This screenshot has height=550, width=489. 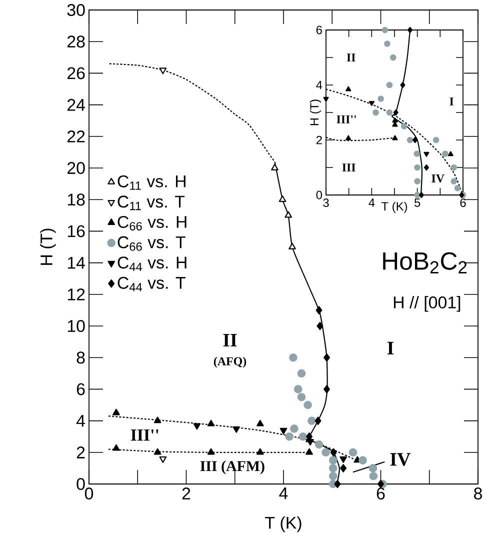 I want to click on y-tick-label: 24, so click(x=76, y=104).